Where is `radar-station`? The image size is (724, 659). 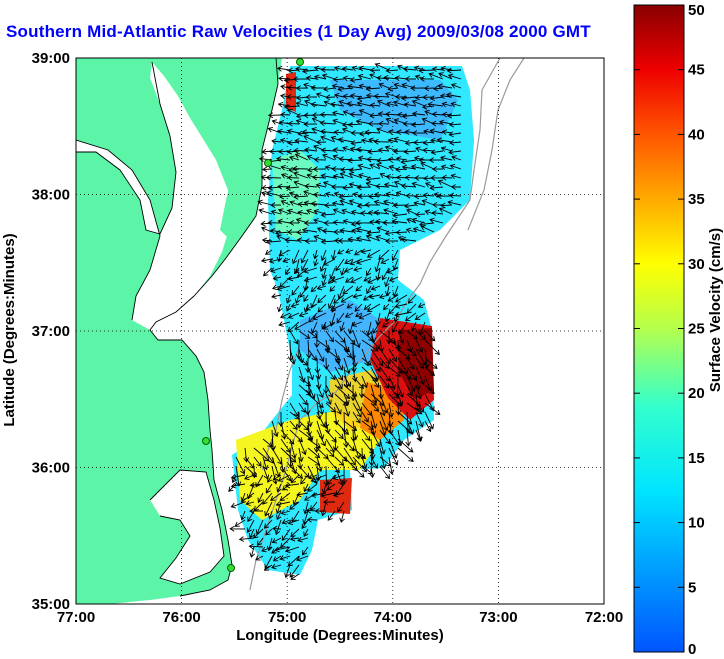 radar-station is located at coordinates (231, 568).